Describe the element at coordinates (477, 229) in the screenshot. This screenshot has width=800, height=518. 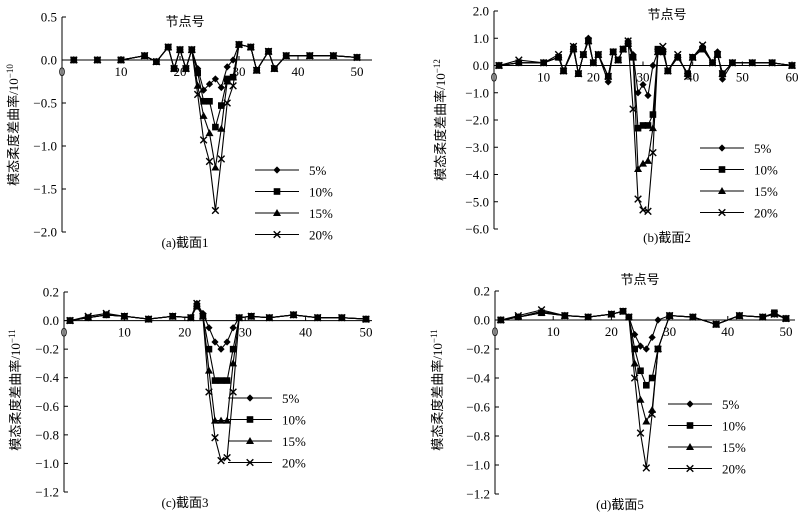
I see `y-tick-label: −6.0` at that location.